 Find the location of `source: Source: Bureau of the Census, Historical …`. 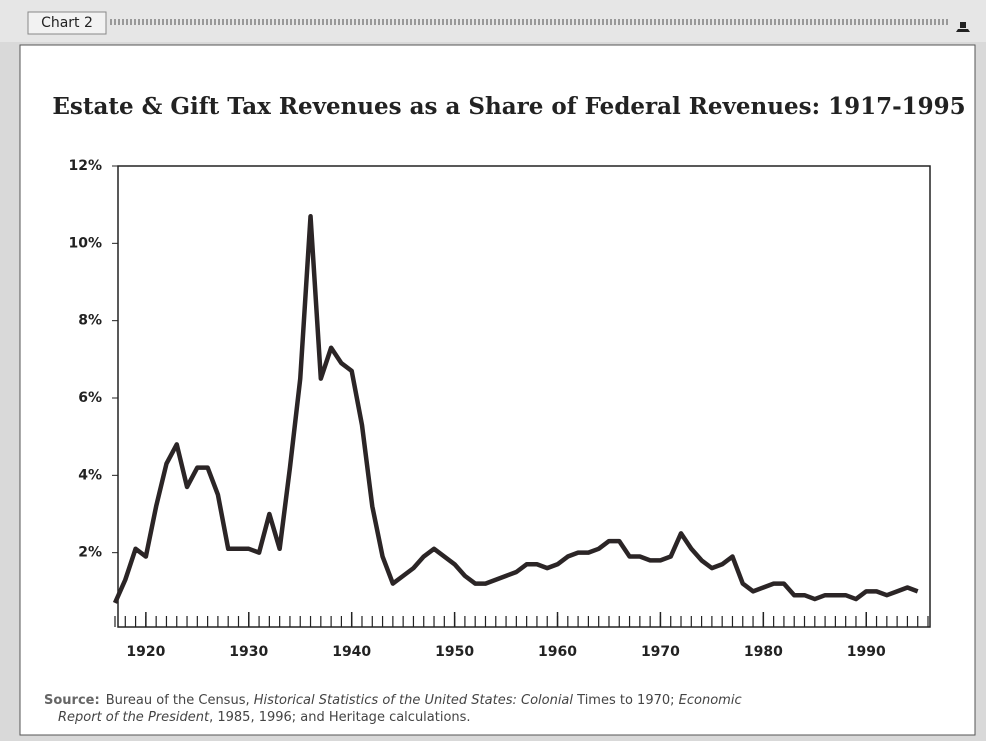

source: Source: Bureau of the Census, Historical … is located at coordinates (393, 700).